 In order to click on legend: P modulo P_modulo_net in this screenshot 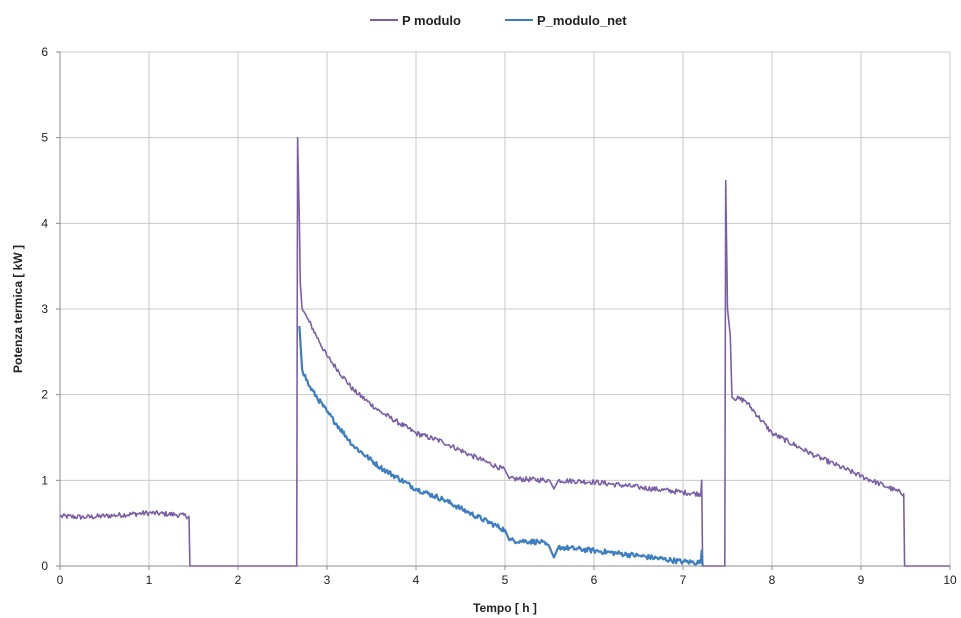, I will do `click(498, 20)`.